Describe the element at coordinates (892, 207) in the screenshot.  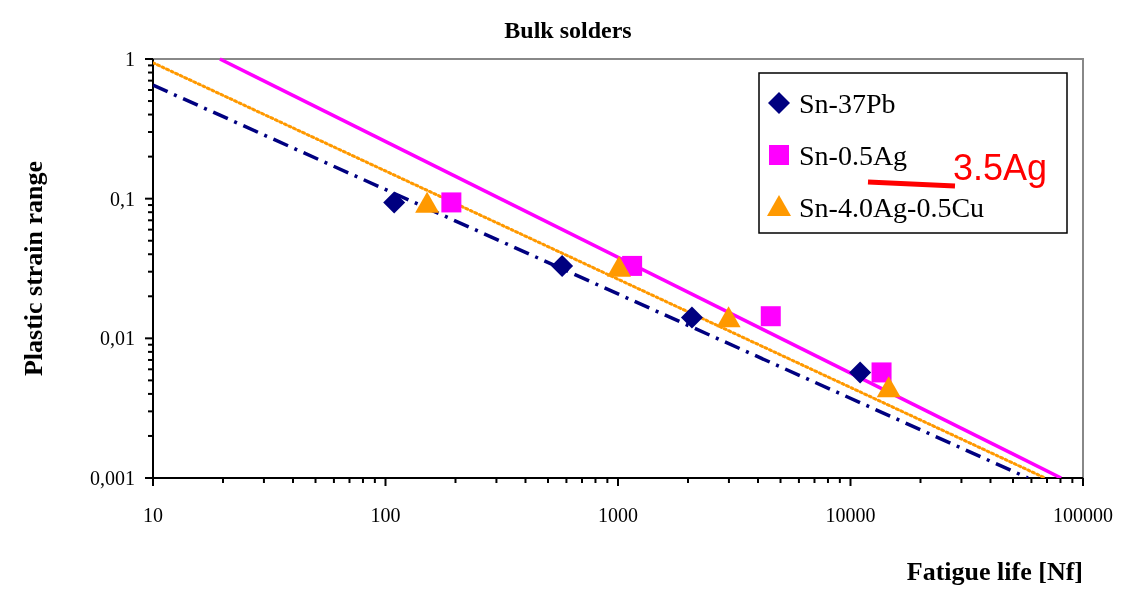
I see `legend-label: Sn-4.0Ag-0.5Cu` at that location.